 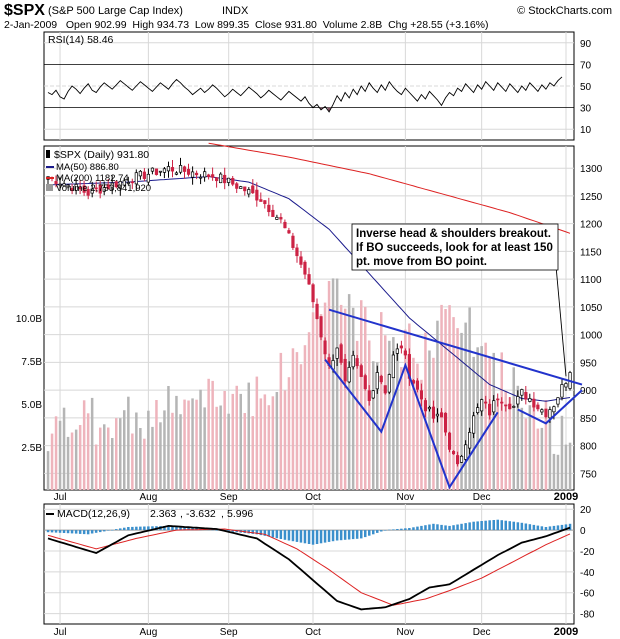 What do you see at coordinates (31, 362) in the screenshot?
I see `volume-tick-label: 7.5B` at bounding box center [31, 362].